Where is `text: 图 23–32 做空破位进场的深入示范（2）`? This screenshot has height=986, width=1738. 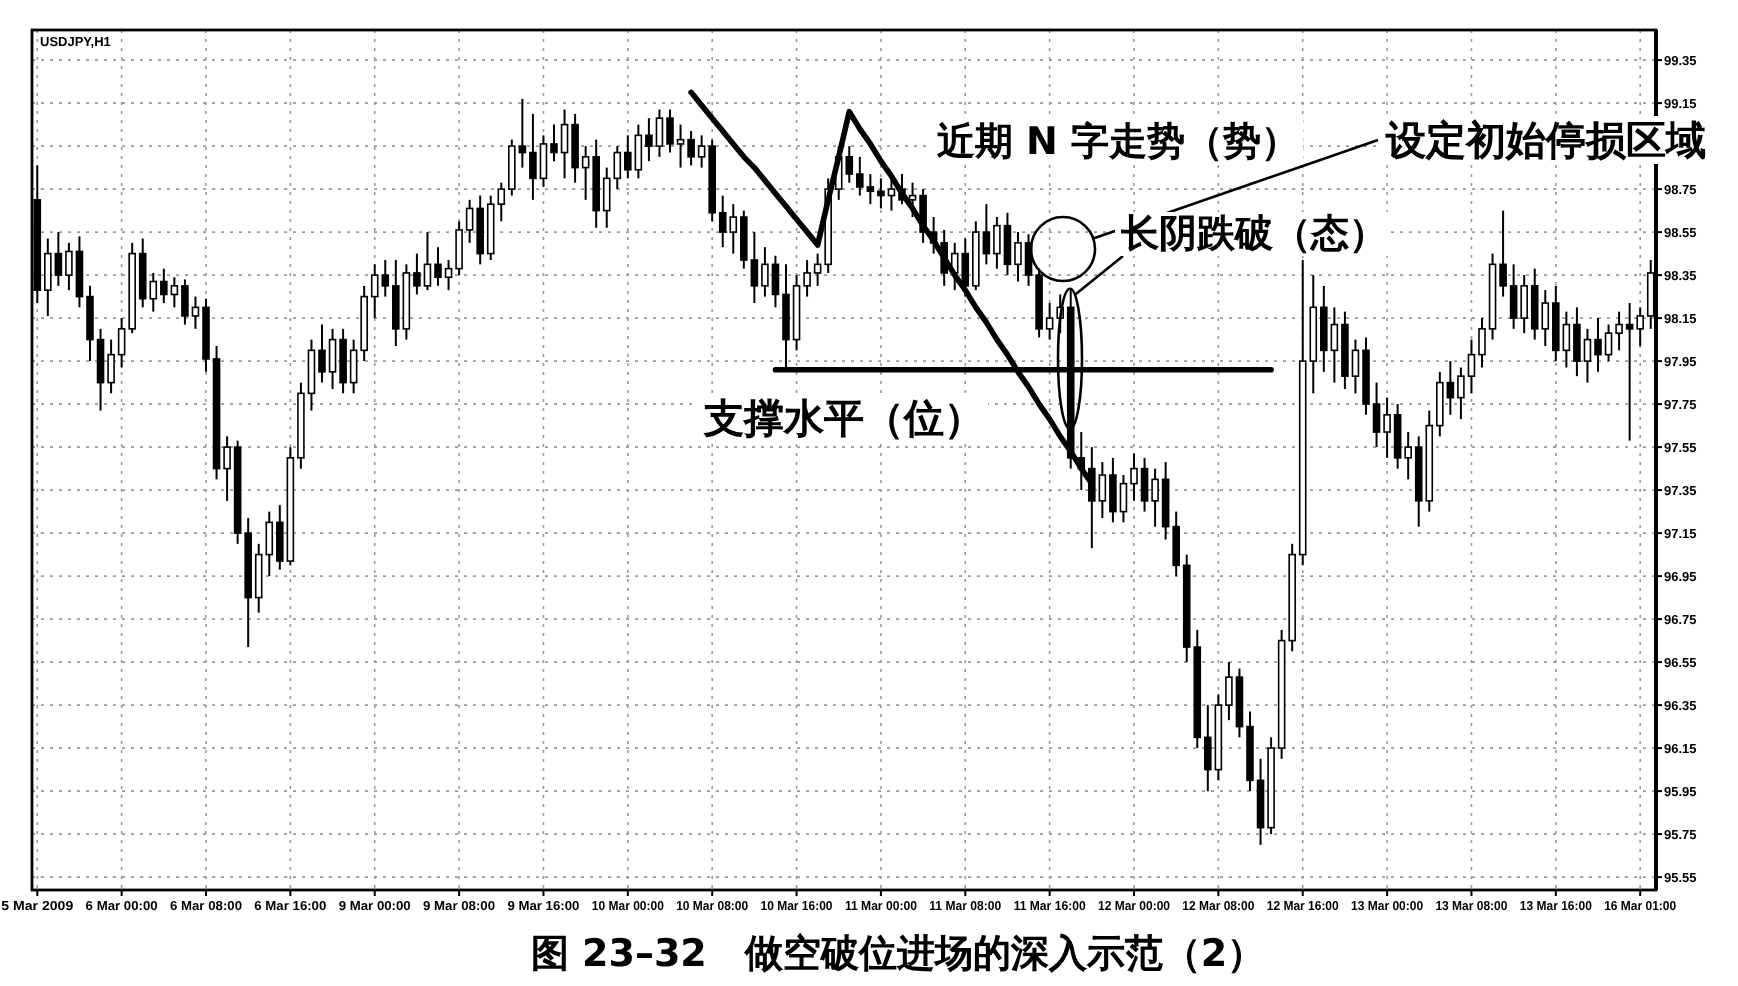 text: 图 23–32 做空破位进场的深入示范（2） is located at coordinates (898, 954).